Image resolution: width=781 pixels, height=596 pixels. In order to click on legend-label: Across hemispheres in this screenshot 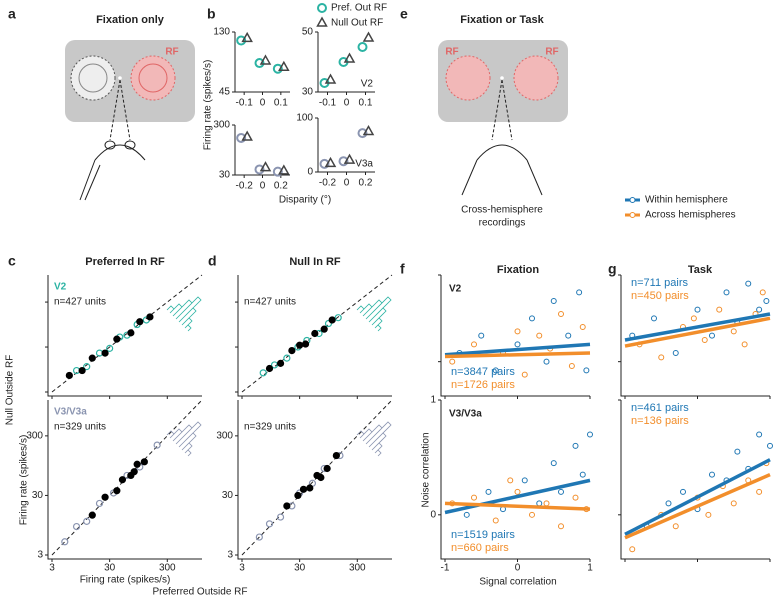, I will do `click(690, 215)`.